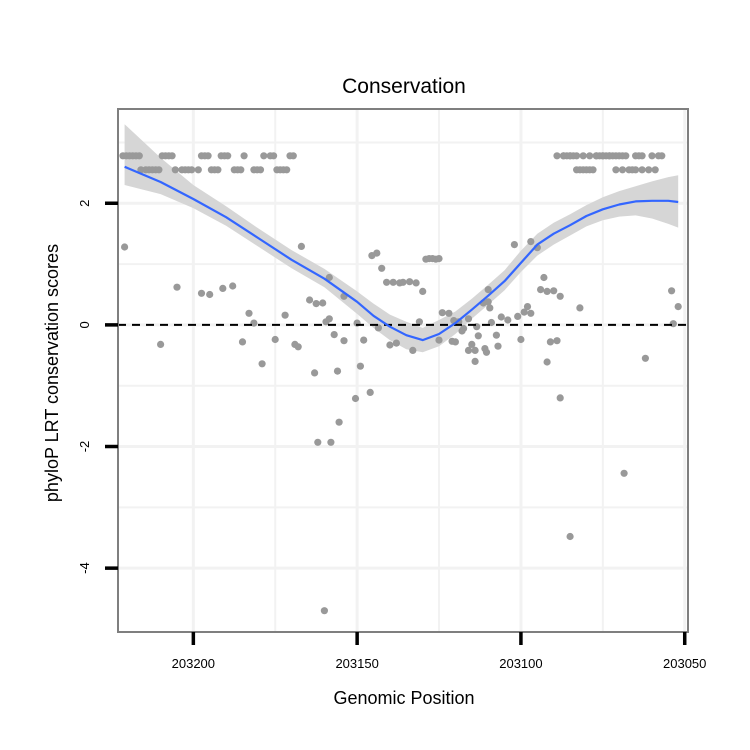 The height and width of the screenshot is (750, 750). I want to click on x-tick-label: 203100, so click(520, 663).